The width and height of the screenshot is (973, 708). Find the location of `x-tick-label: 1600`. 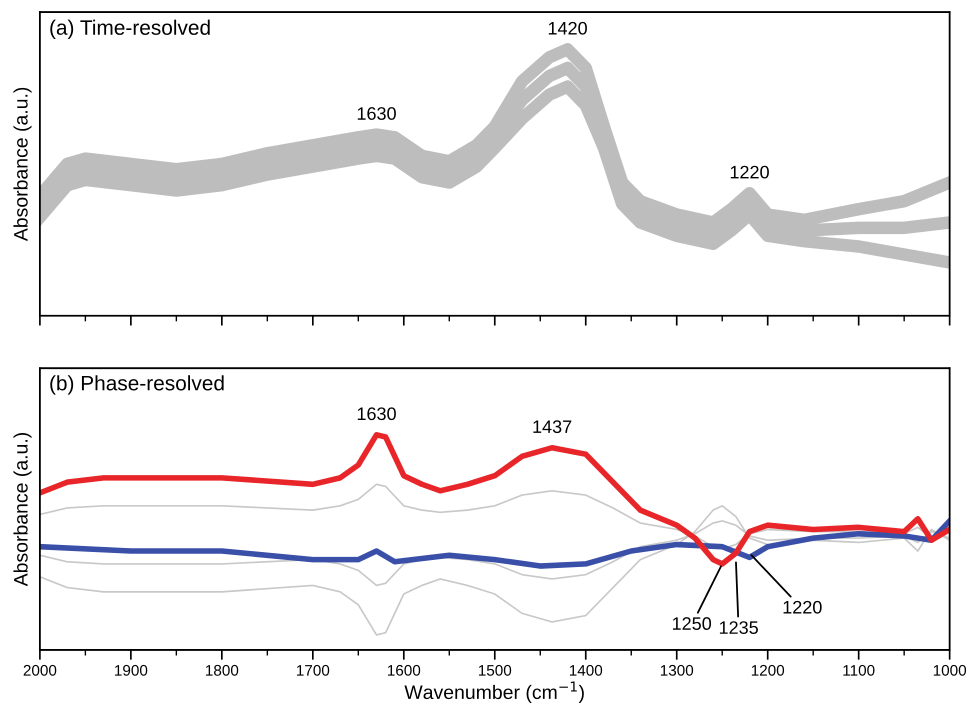

x-tick-label: 1600 is located at coordinates (404, 670).